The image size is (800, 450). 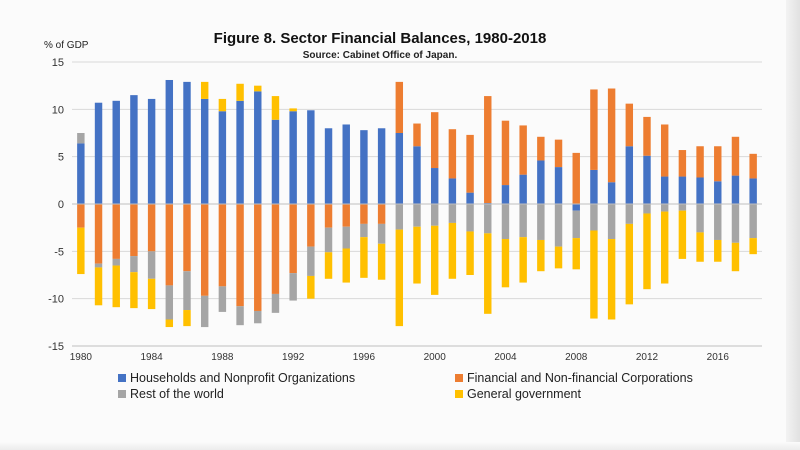 What do you see at coordinates (151, 357) in the screenshot?
I see `x-tick-label: 1984` at bounding box center [151, 357].